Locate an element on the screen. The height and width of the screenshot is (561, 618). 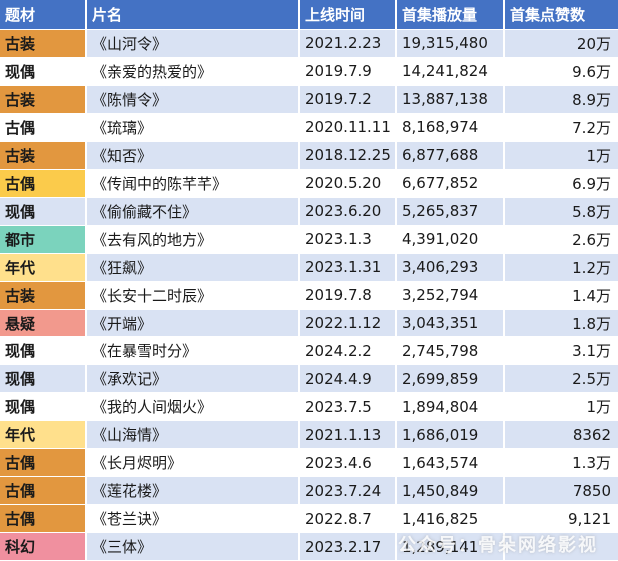
cell-title: 《去有风的地方》 is located at coordinates (193, 239).